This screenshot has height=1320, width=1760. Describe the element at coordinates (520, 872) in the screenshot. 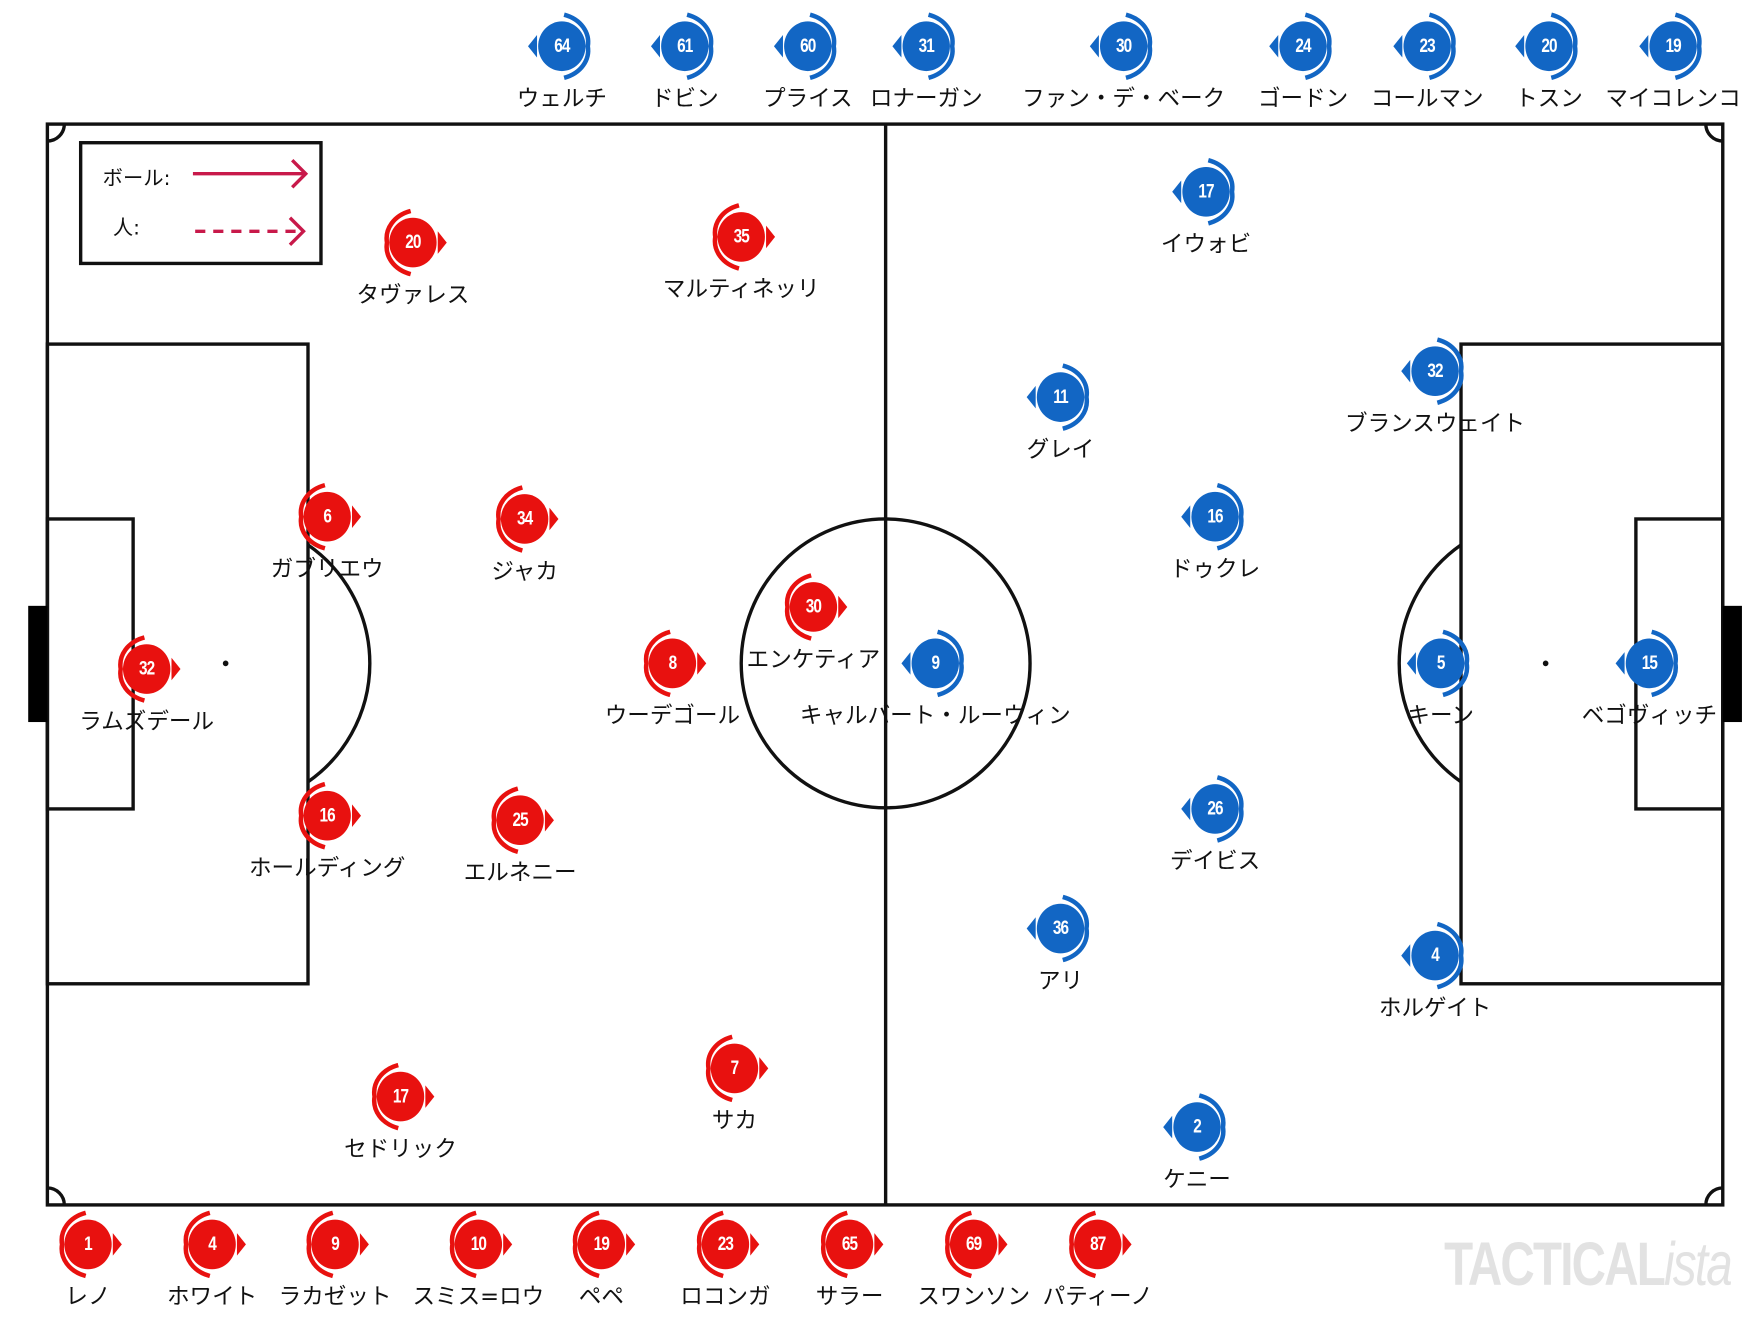

I see `player-name: エルネニー` at that location.